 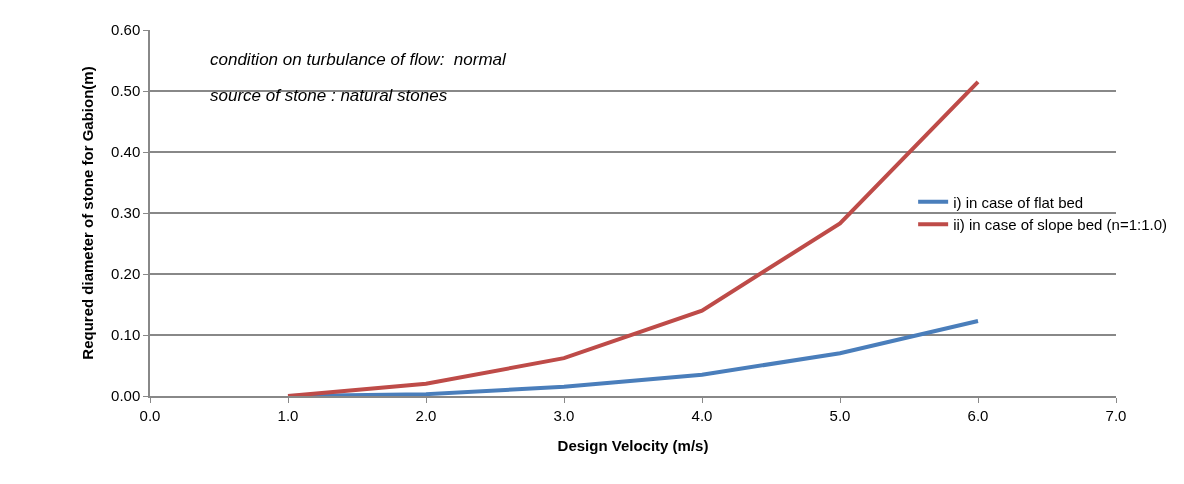 What do you see at coordinates (426, 415) in the screenshot?
I see `x-tick-label: 2.0` at bounding box center [426, 415].